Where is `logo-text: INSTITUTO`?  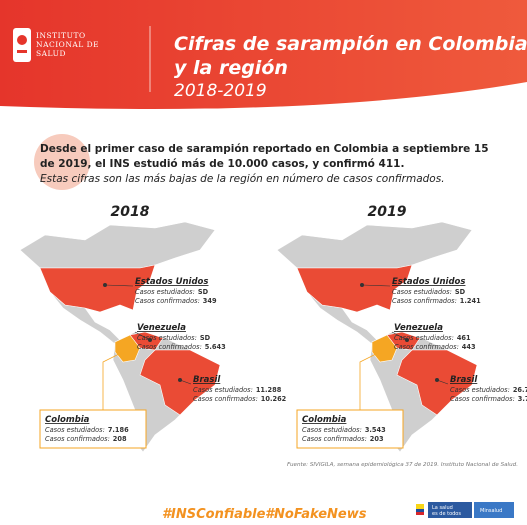 logo-text: INSTITUTO is located at coordinates (61, 35).